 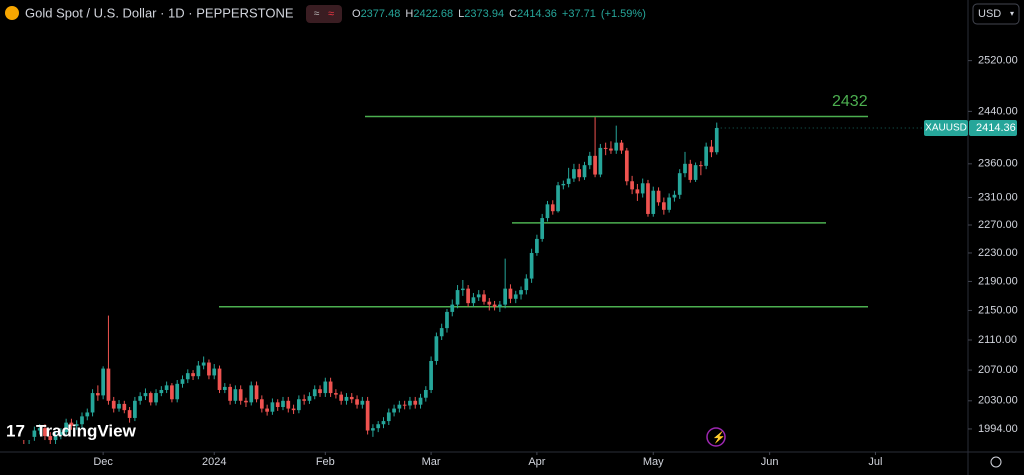 I want to click on x-tick-label: Jul, so click(x=875, y=462).